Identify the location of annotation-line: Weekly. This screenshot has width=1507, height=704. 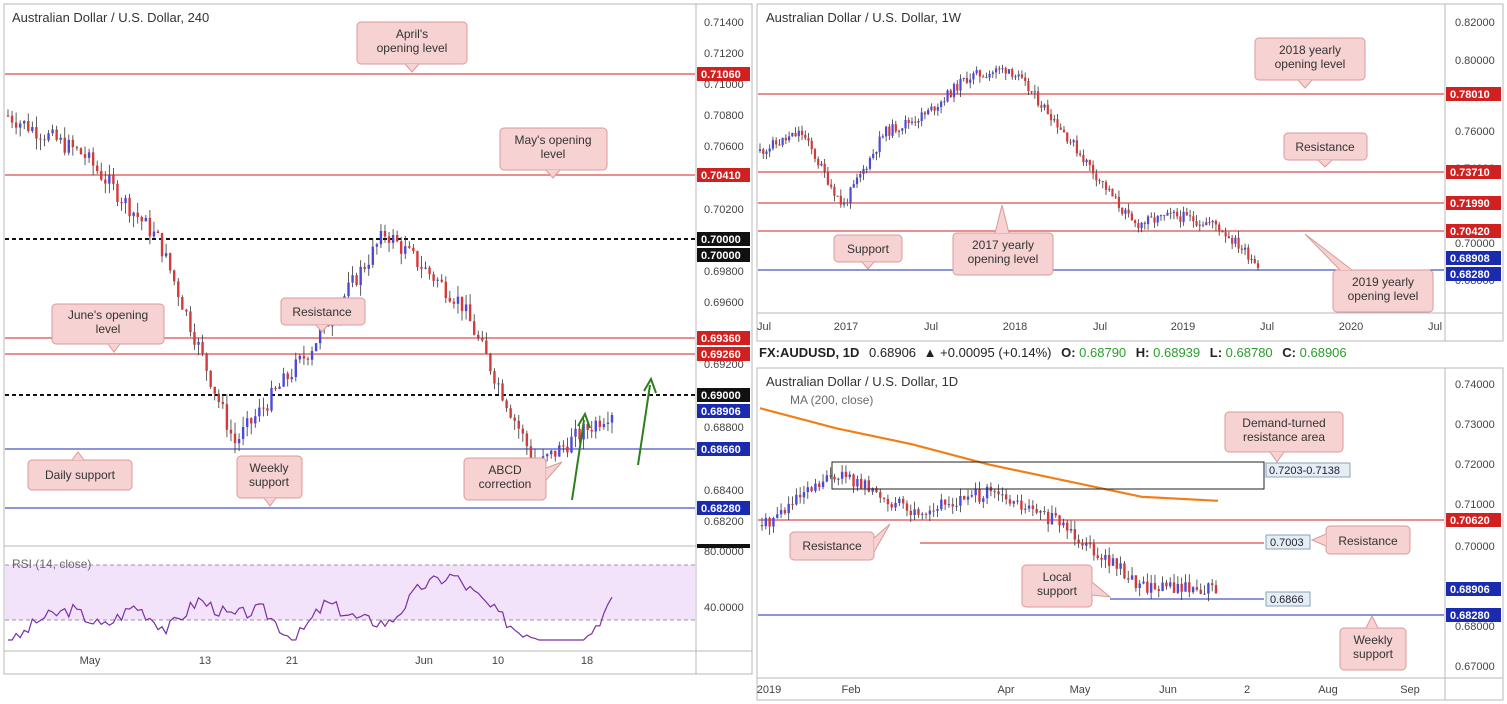
(1372, 640).